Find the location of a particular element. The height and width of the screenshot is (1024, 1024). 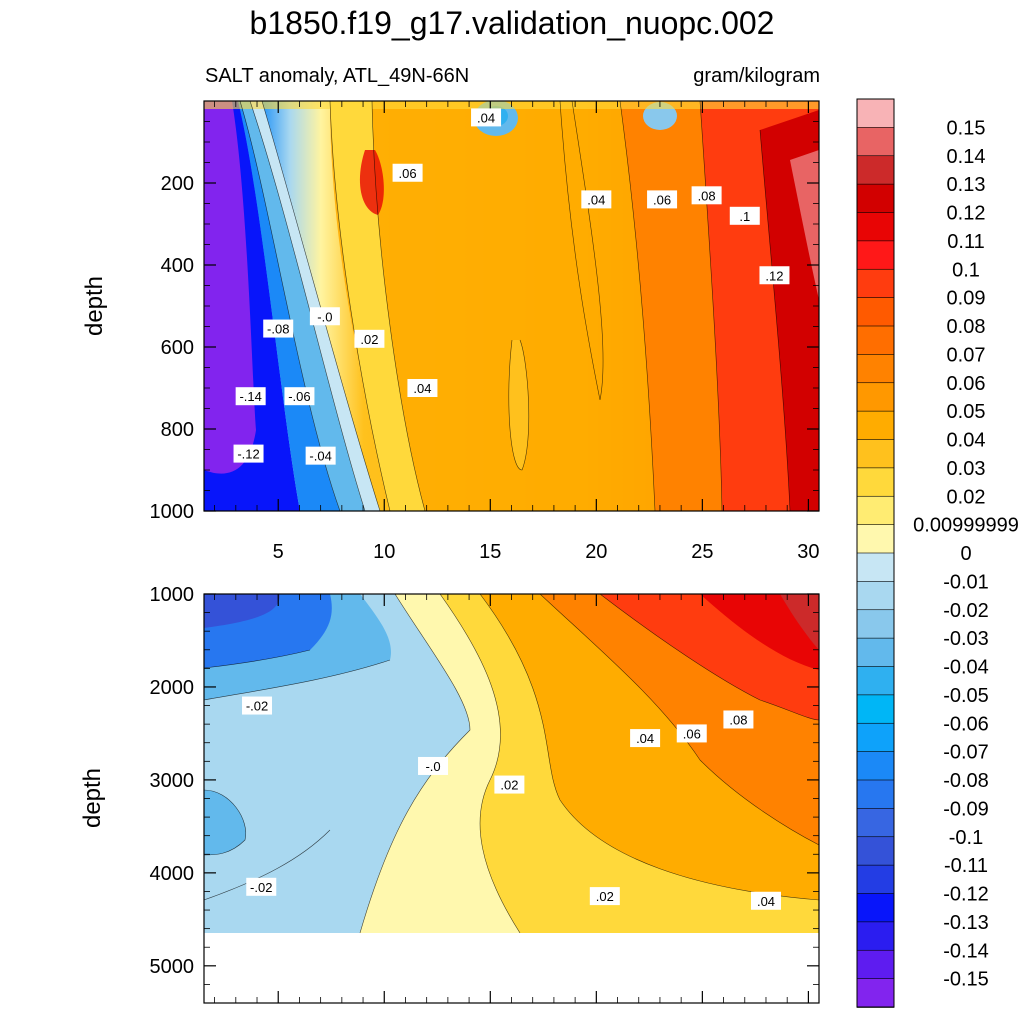

contour-label-text: -.0 is located at coordinates (324, 316).